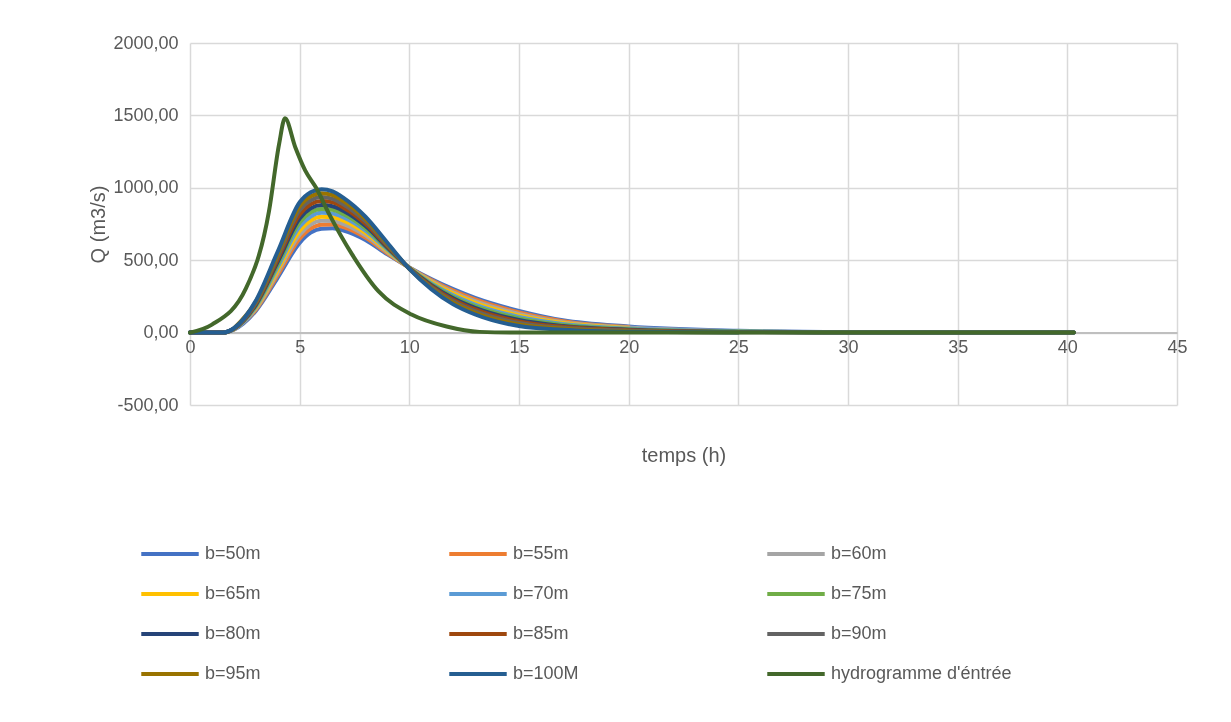 The image size is (1231, 722). Describe the element at coordinates (629, 347) in the screenshot. I see `x-tick-label: 20` at that location.